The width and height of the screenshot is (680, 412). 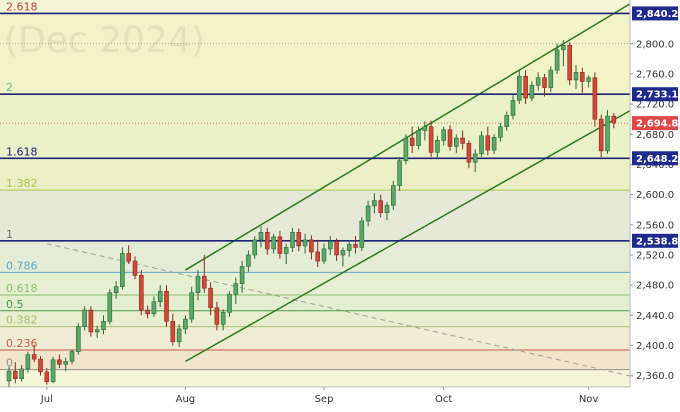 What do you see at coordinates (186, 399) in the screenshot?
I see `time-axis-label: Aug` at bounding box center [186, 399].